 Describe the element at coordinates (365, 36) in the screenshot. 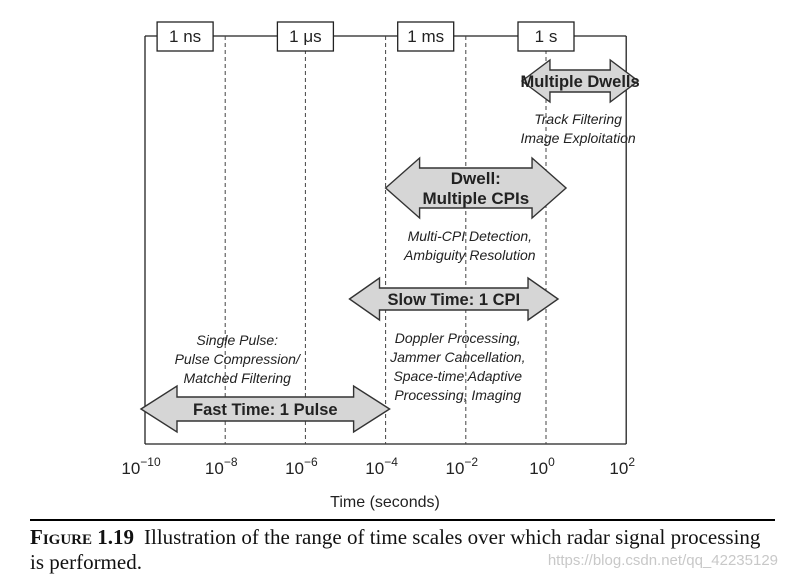

I see `unit-boxes: 1 ns 1 μs 1 ms 1 s` at that location.